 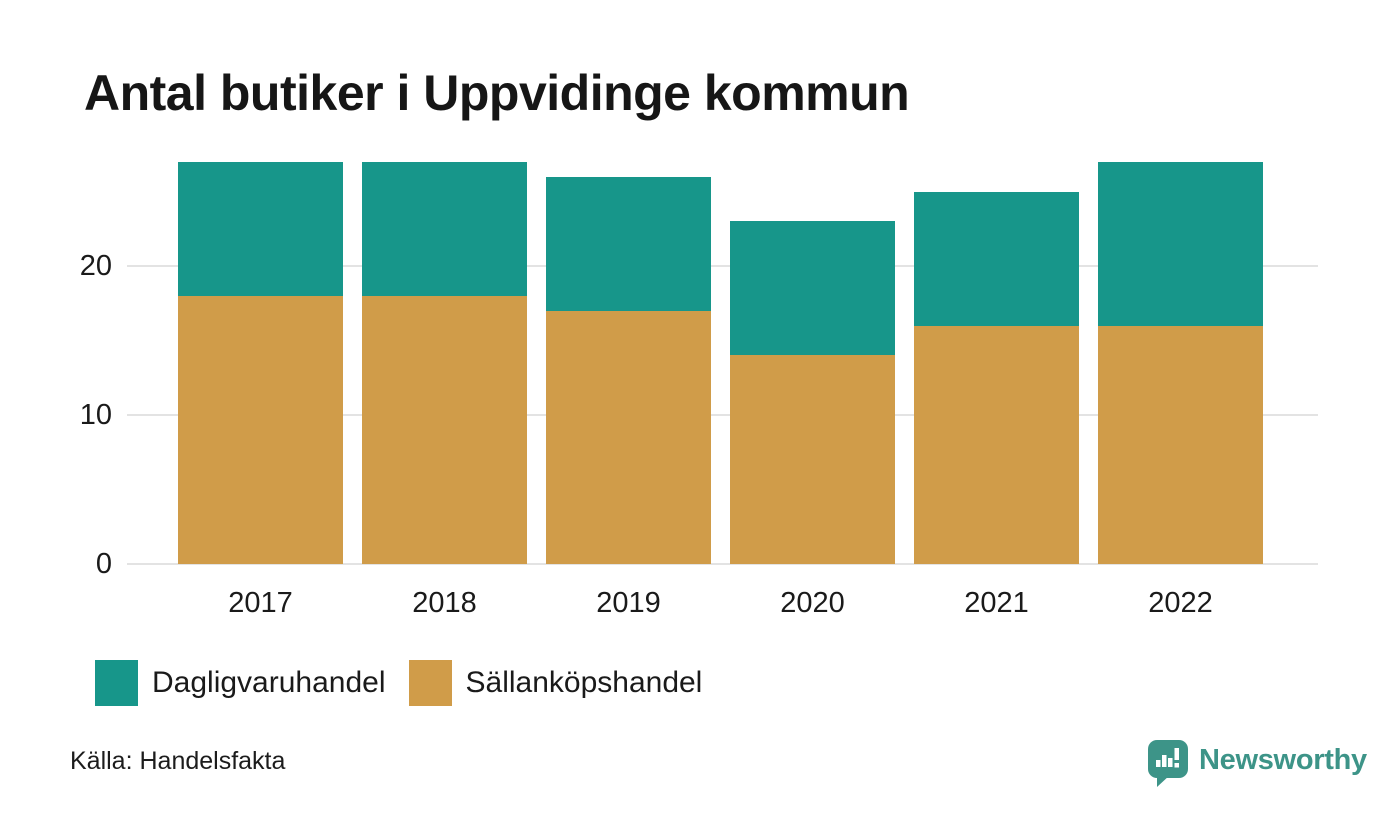 What do you see at coordinates (1176, 765) in the screenshot?
I see `logo-exclamation-dot` at bounding box center [1176, 765].